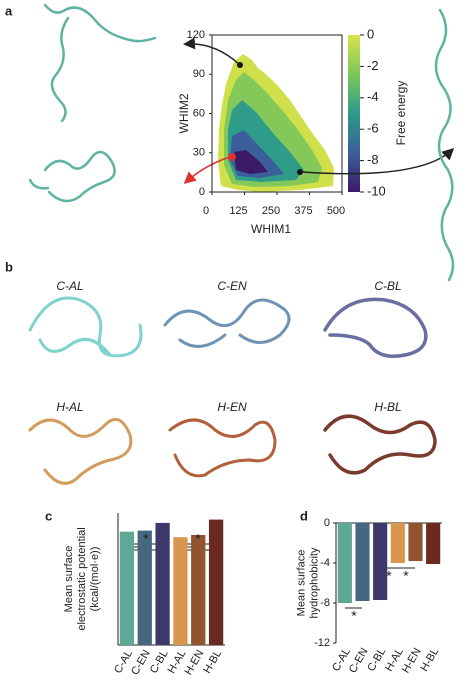  What do you see at coordinates (271, 576) in the screenshot?
I see `brackets` at bounding box center [271, 576].